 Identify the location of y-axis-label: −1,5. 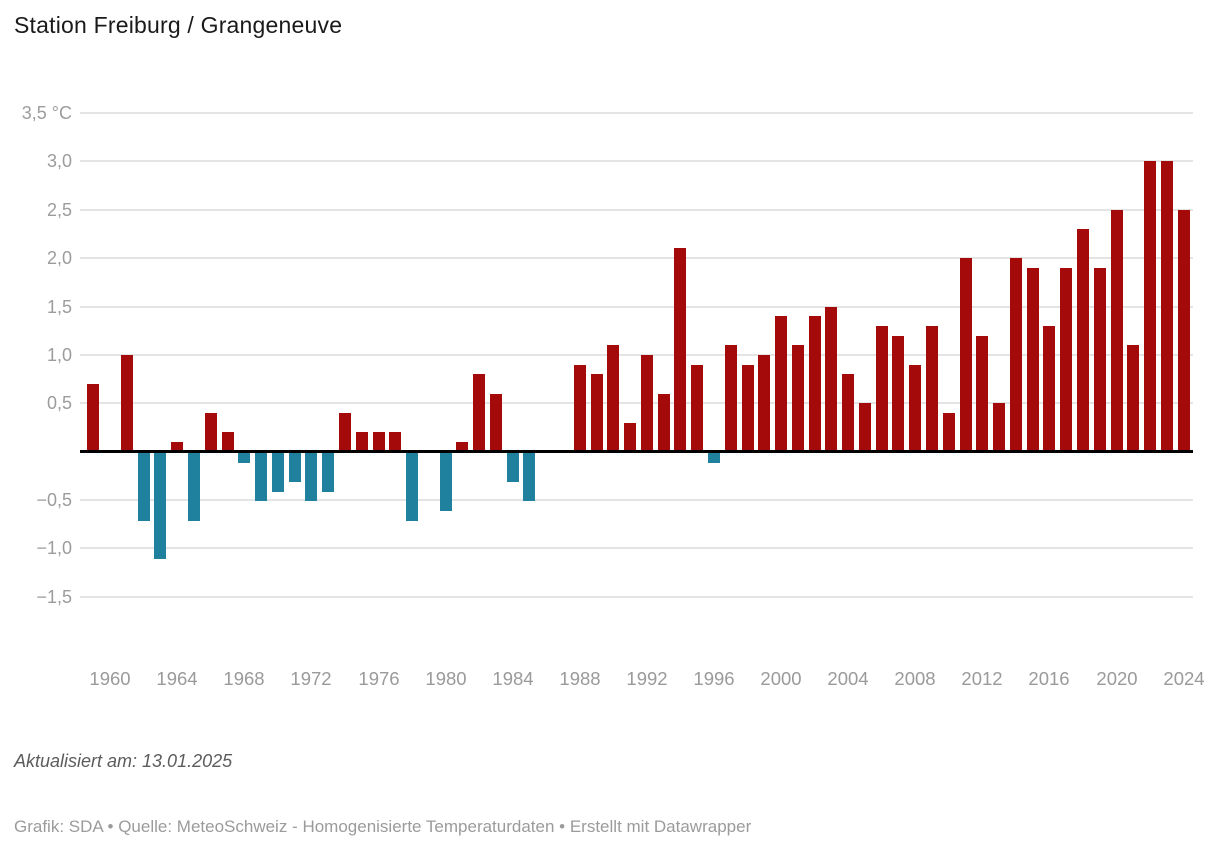
(54, 597).